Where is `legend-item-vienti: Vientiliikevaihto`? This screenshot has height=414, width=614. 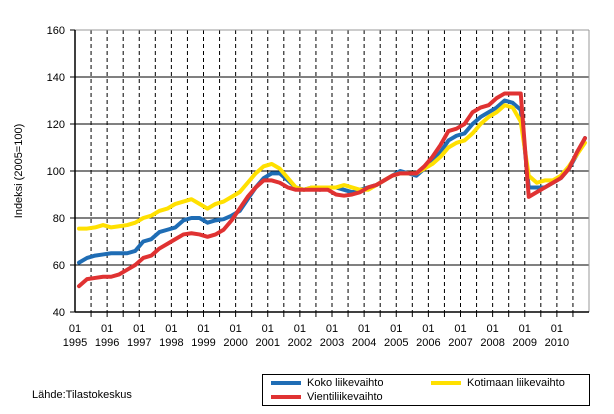 legend-item-vienti: Vientiliikevaihto is located at coordinates (327, 397).